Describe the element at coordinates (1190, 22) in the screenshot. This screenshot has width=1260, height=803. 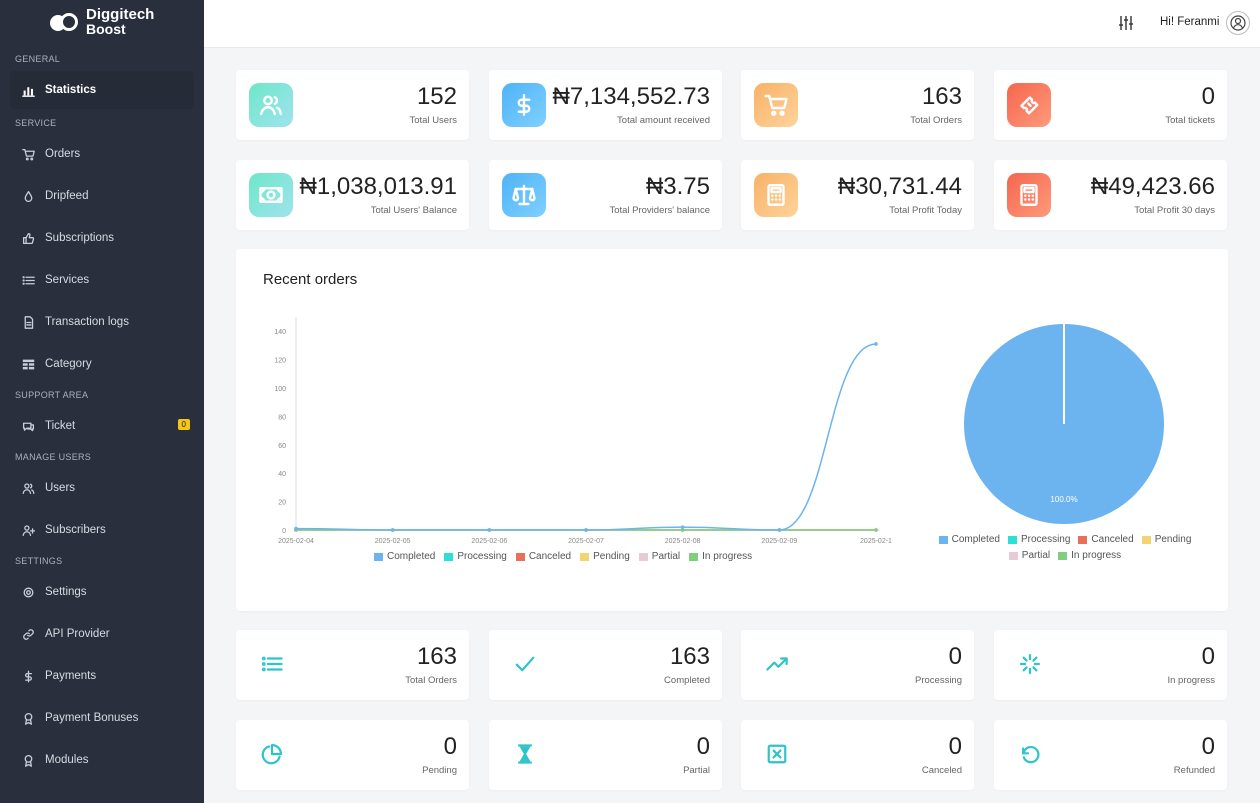
I see `user-greeting: Hi! Feranmi` at that location.